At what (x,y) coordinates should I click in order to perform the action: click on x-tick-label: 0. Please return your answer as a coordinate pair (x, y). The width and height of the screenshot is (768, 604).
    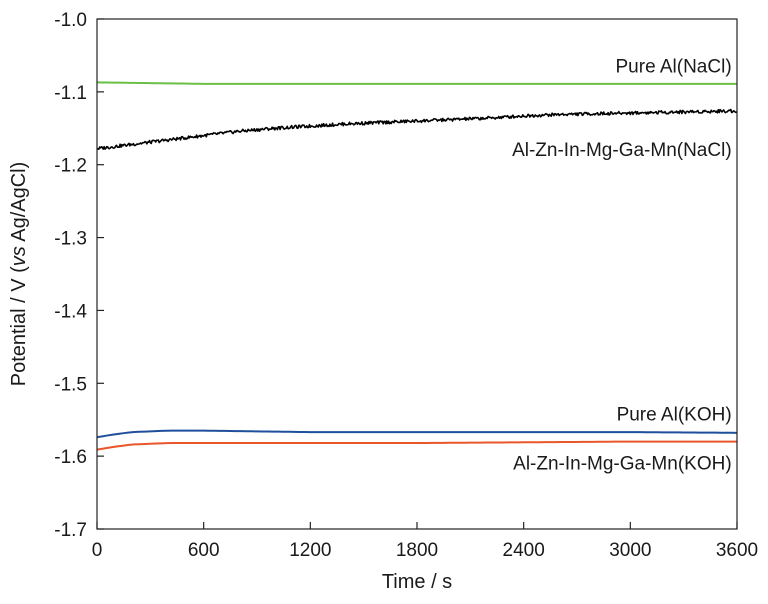
    Looking at the image, I should click on (97, 550).